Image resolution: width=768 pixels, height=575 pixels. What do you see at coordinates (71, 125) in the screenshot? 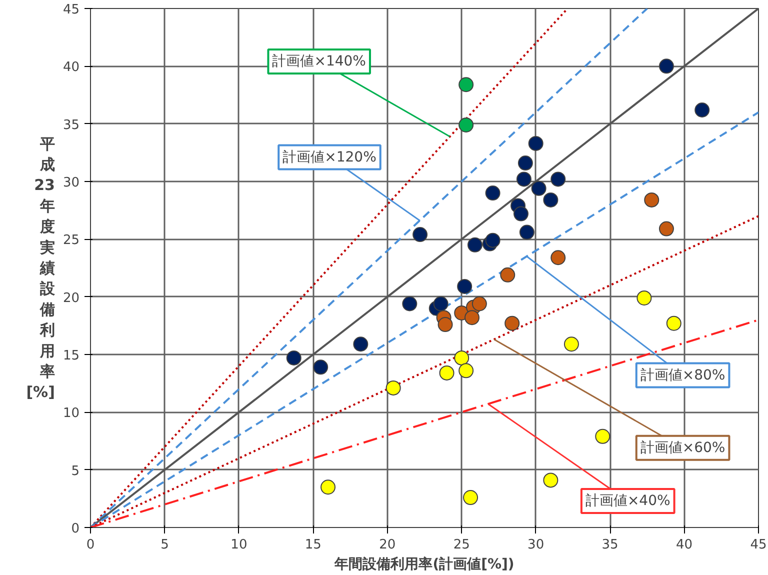
I see `y-tick-label: 35` at bounding box center [71, 125].